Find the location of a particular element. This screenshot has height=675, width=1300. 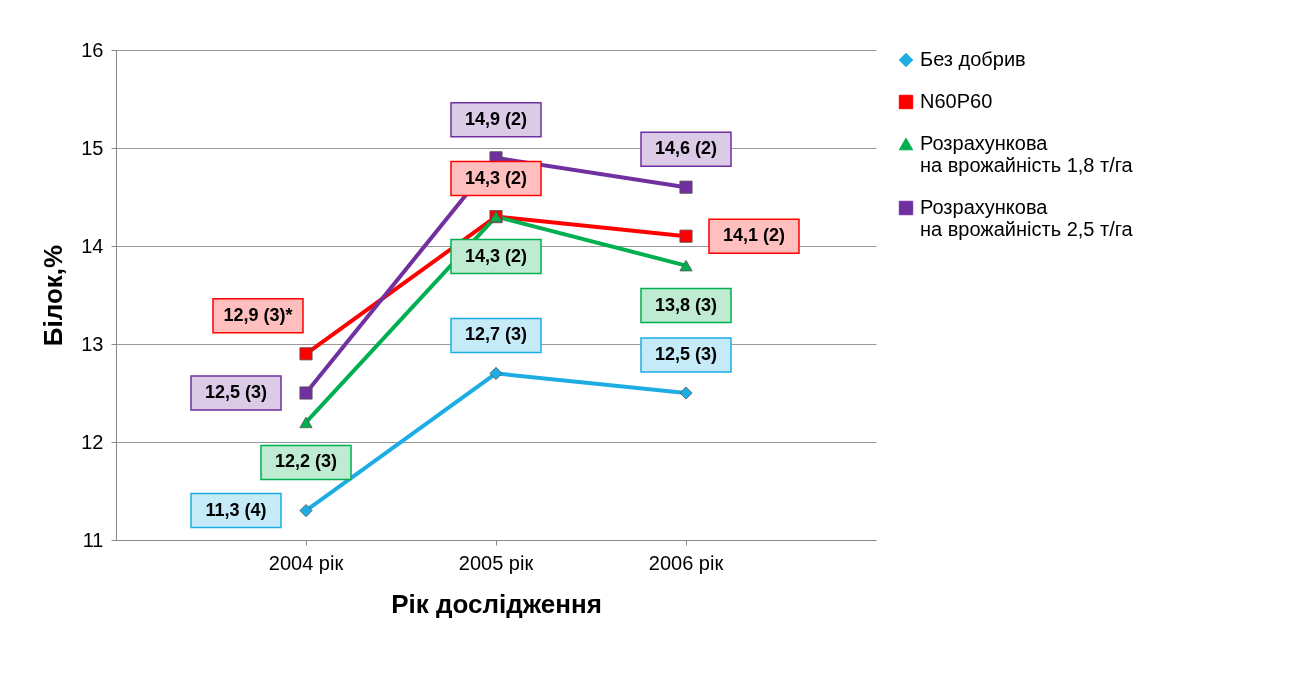

data-label: 11,3 (4) is located at coordinates (236, 509).